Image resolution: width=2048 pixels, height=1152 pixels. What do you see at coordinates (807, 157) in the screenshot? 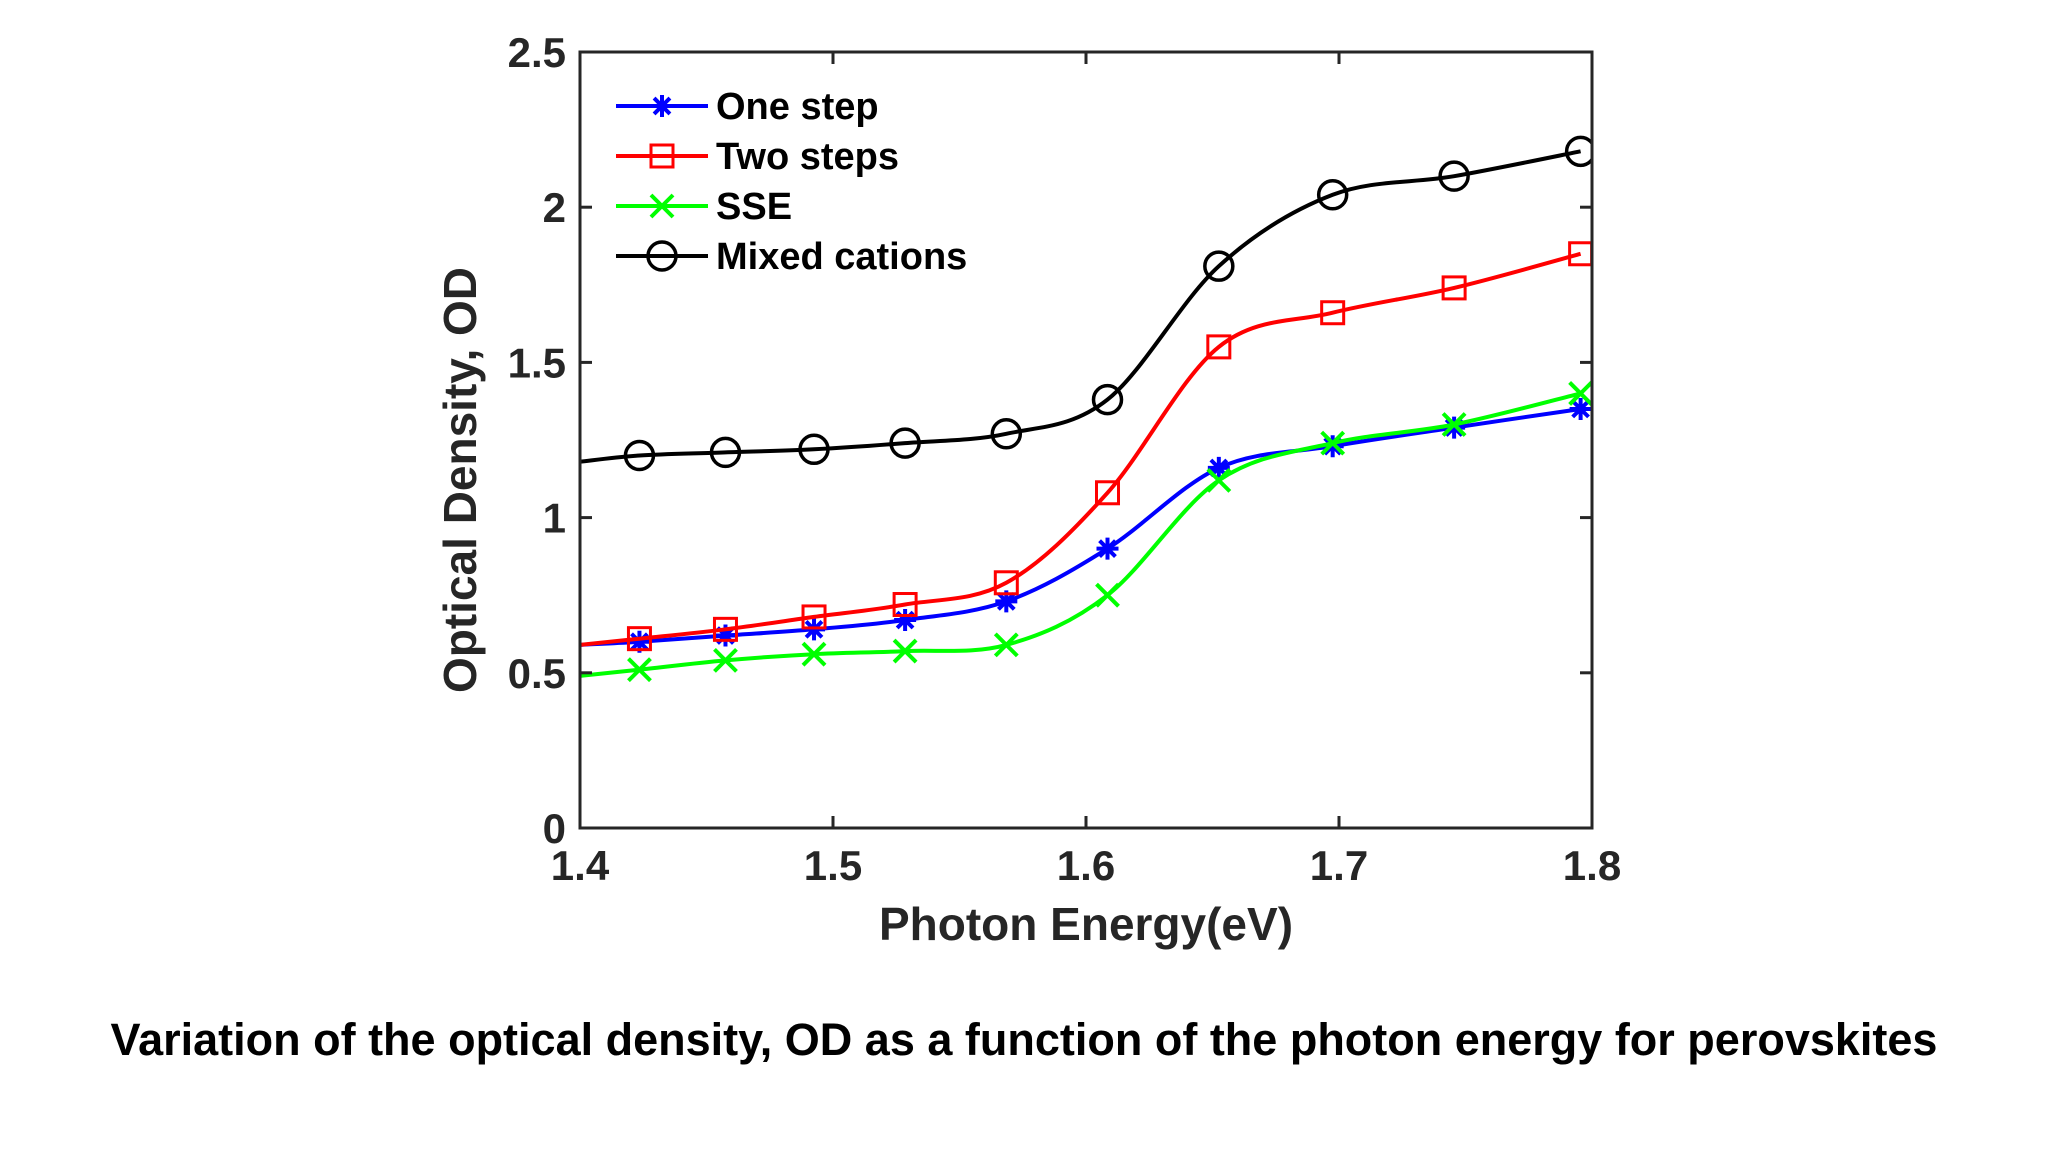
I see `legend-label: Two steps` at bounding box center [807, 157].